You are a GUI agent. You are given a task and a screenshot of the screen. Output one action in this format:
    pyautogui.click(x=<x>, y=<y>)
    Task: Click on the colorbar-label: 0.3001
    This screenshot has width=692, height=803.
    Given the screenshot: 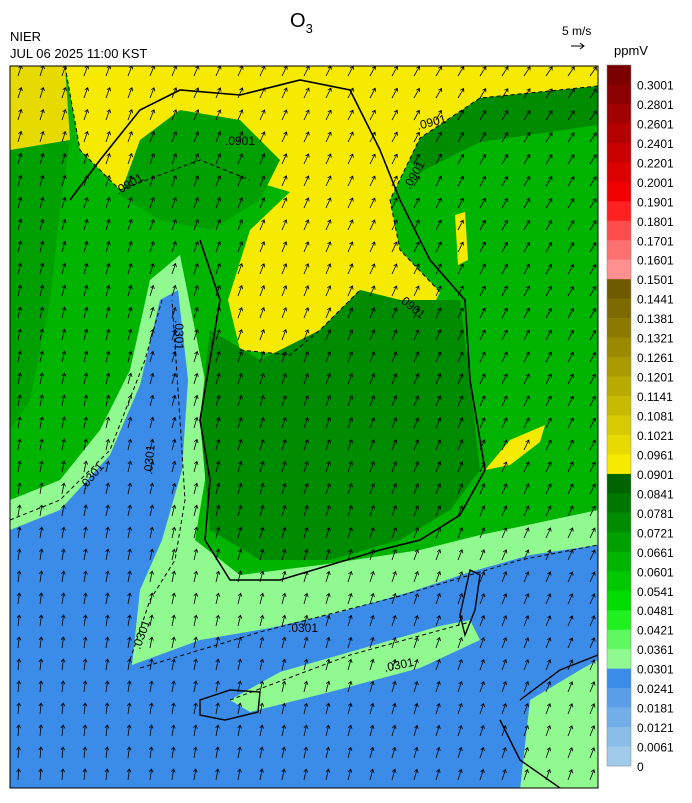 What is the action you would take?
    pyautogui.click(x=655, y=85)
    